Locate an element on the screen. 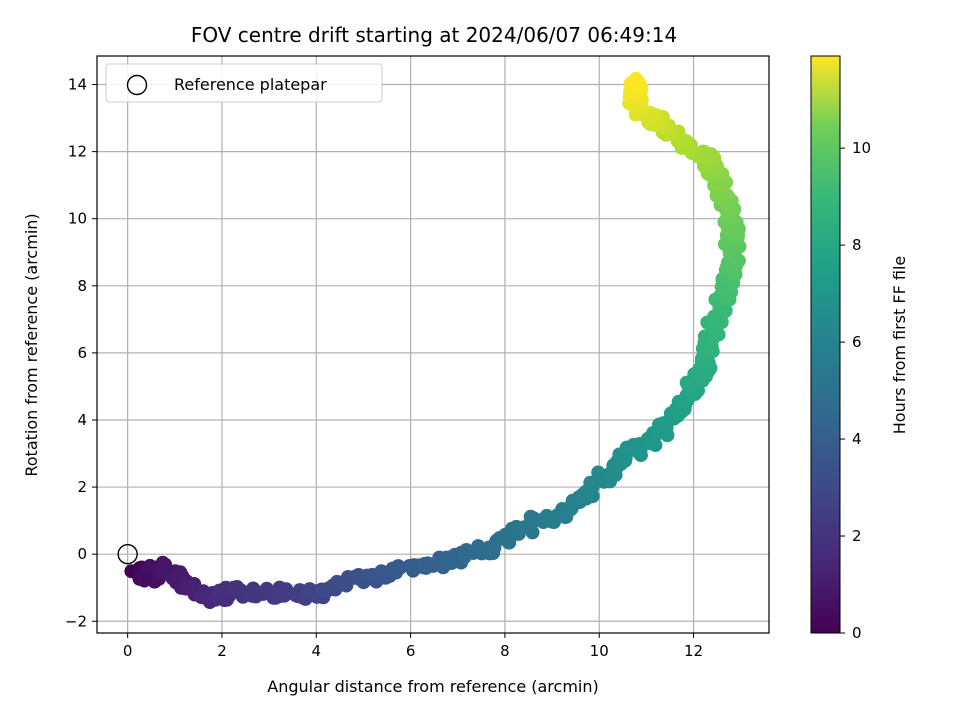  colorbar-tick-label: 8 is located at coordinates (857, 245).